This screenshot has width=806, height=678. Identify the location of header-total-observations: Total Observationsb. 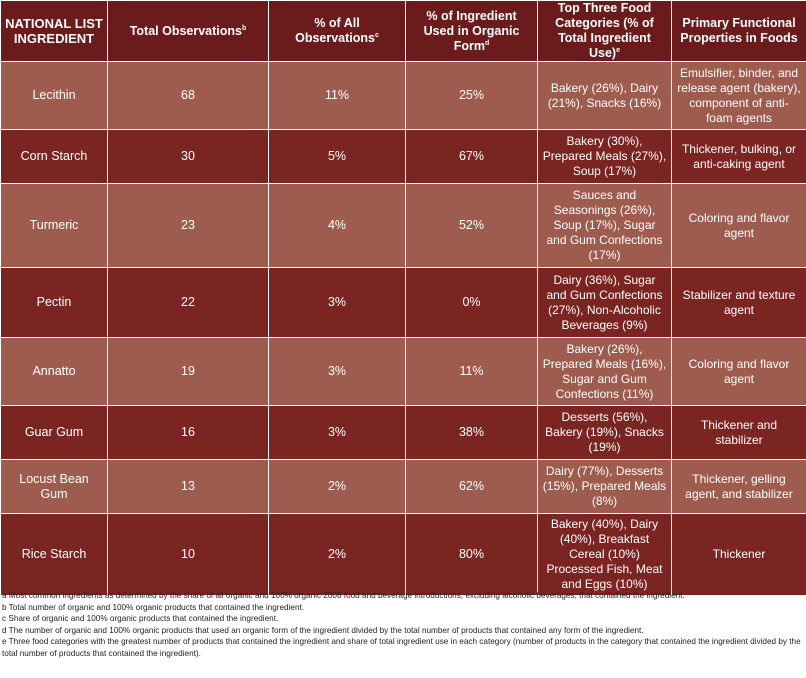
(188, 31).